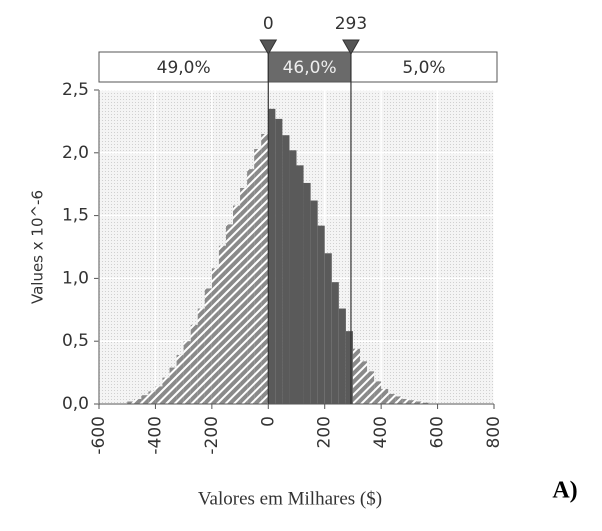  What do you see at coordinates (351, 24) in the screenshot?
I see `delimiter-label: 293` at bounding box center [351, 24].